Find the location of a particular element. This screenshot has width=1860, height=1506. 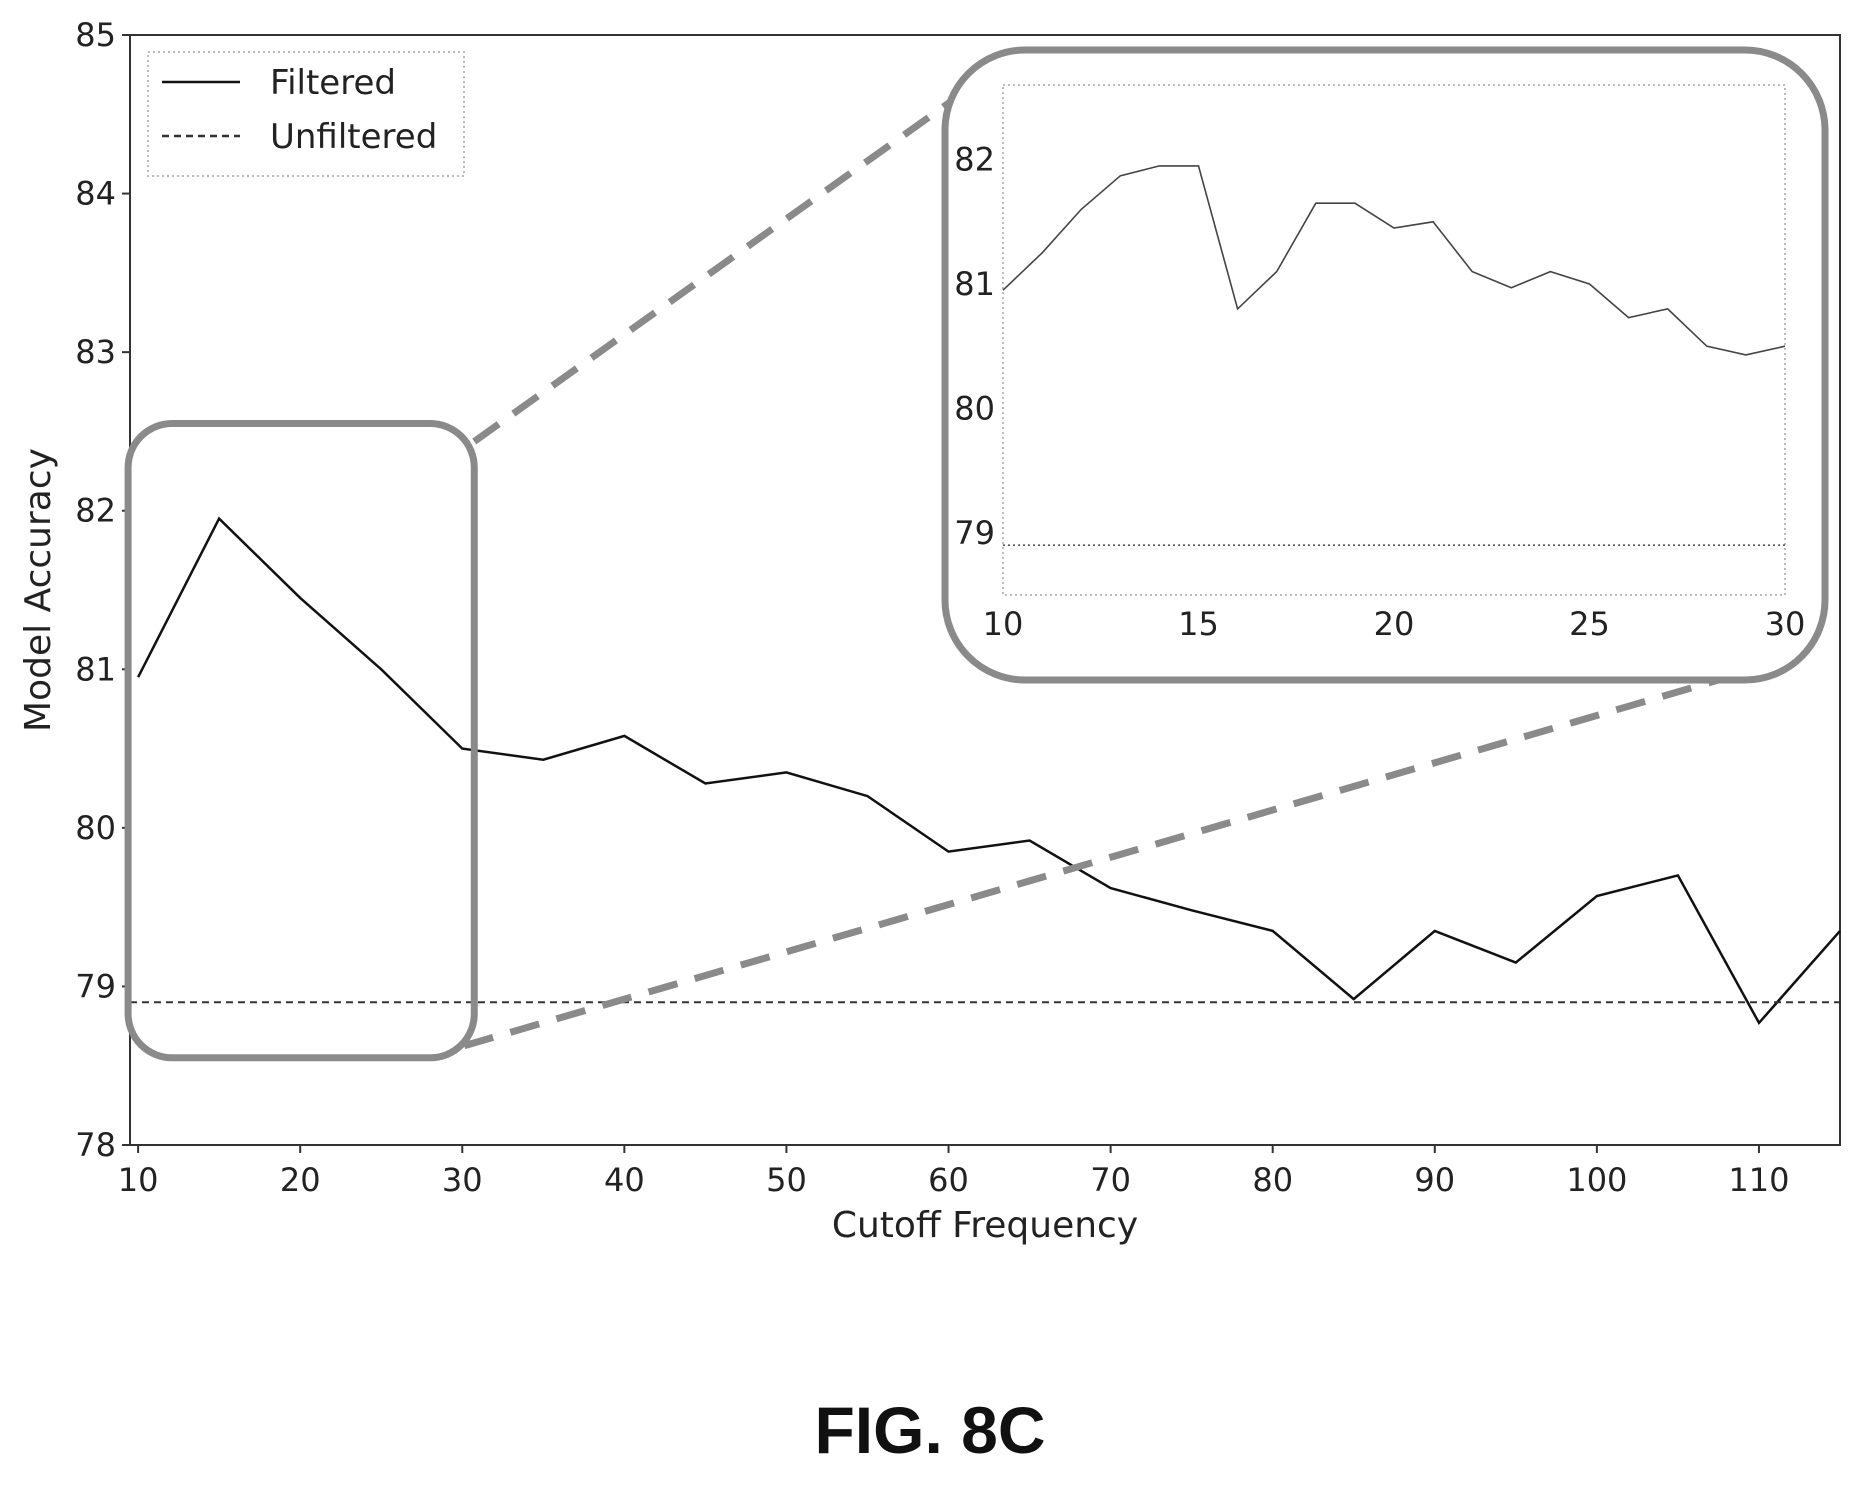

legend-box is located at coordinates (306, 114).